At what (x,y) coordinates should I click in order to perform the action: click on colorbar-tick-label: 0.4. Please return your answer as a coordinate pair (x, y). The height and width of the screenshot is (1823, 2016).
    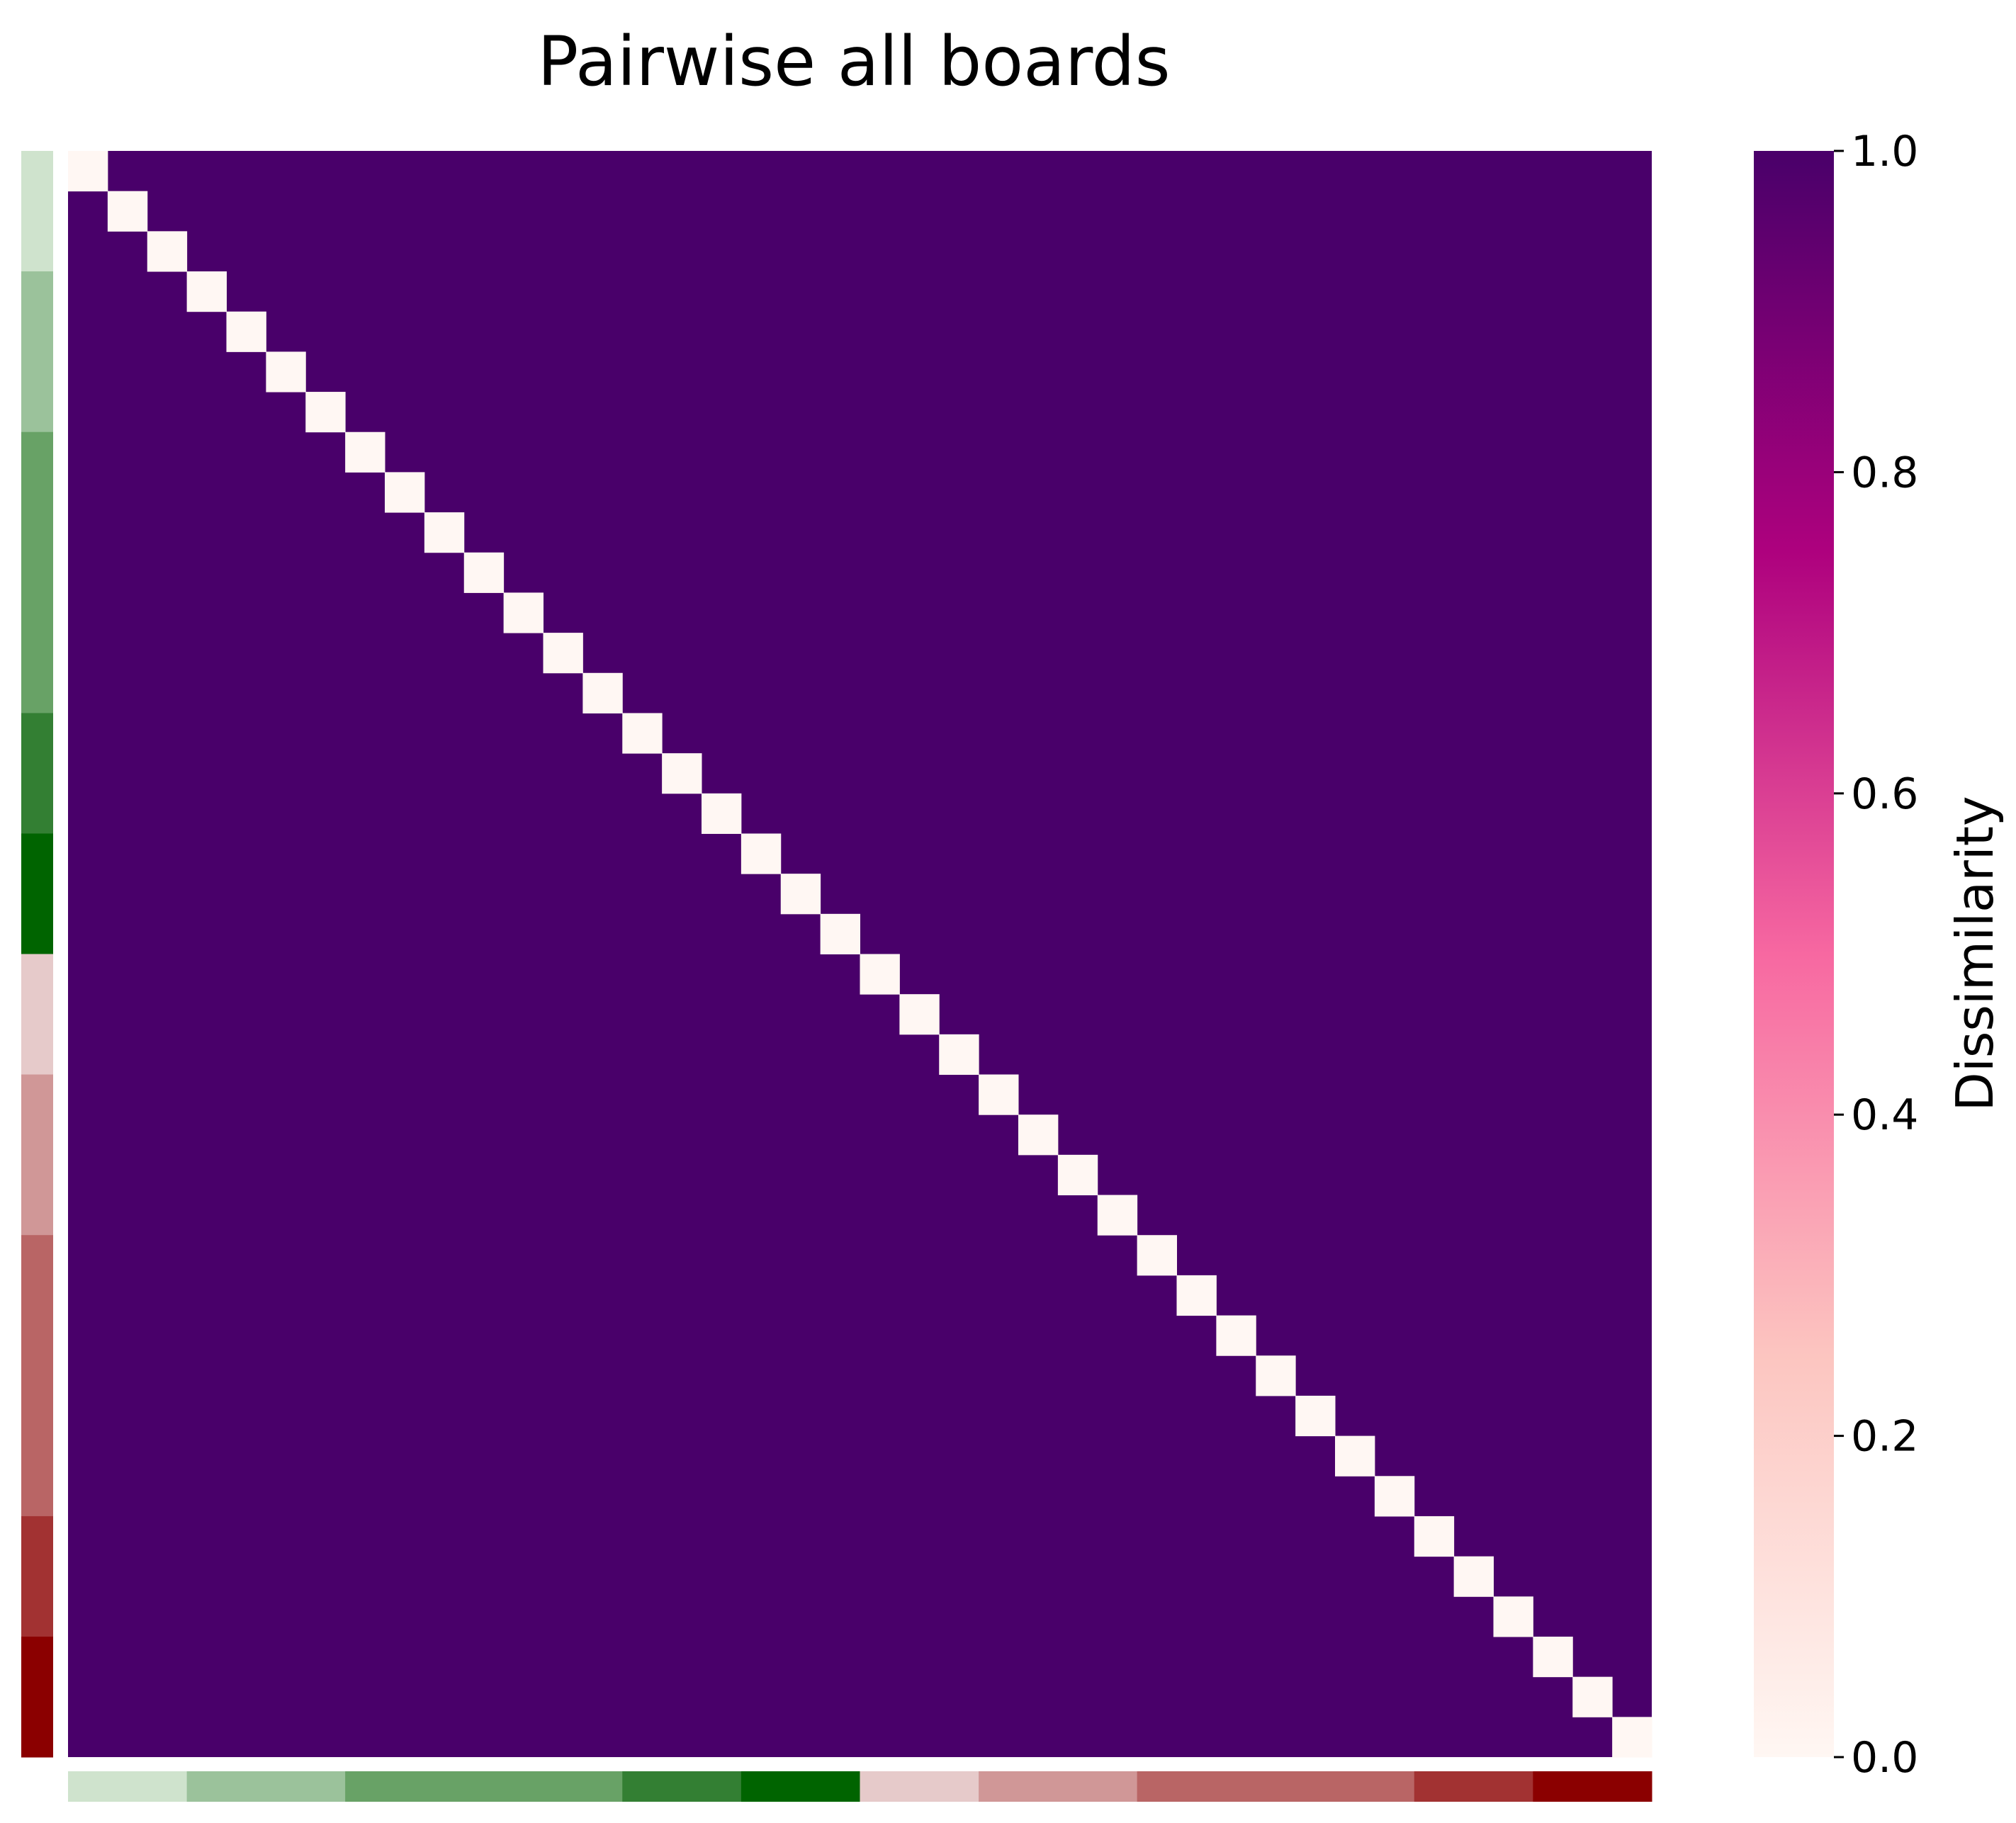
    Looking at the image, I should click on (1884, 1115).